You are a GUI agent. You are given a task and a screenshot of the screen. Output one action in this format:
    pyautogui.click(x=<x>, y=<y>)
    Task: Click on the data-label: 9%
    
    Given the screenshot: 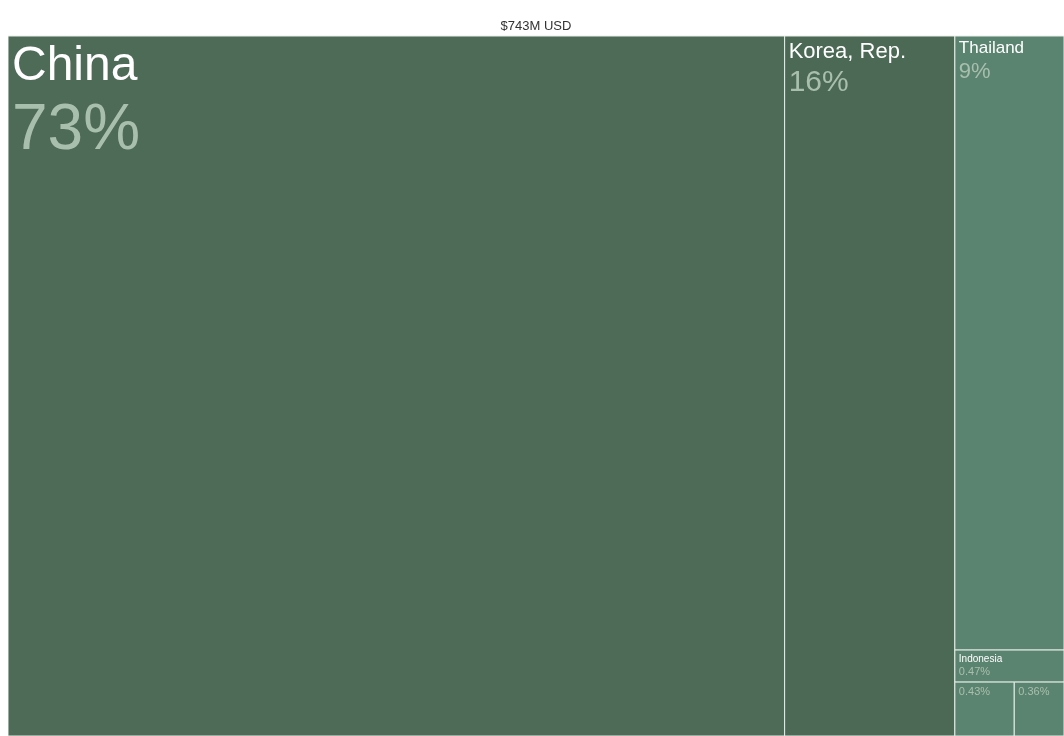 What is the action you would take?
    pyautogui.click(x=974, y=71)
    